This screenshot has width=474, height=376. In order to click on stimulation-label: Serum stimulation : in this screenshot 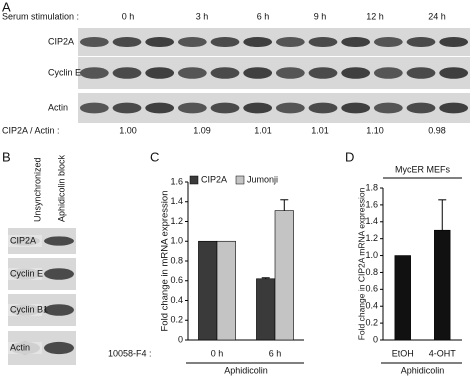, I will do `click(40, 16)`.